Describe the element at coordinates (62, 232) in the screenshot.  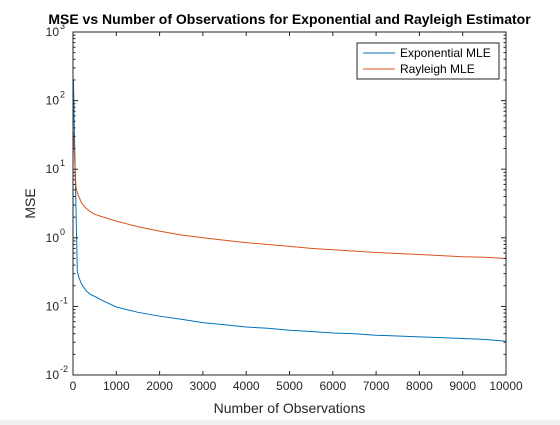
I see `y-tick-exponent: 0` at that location.